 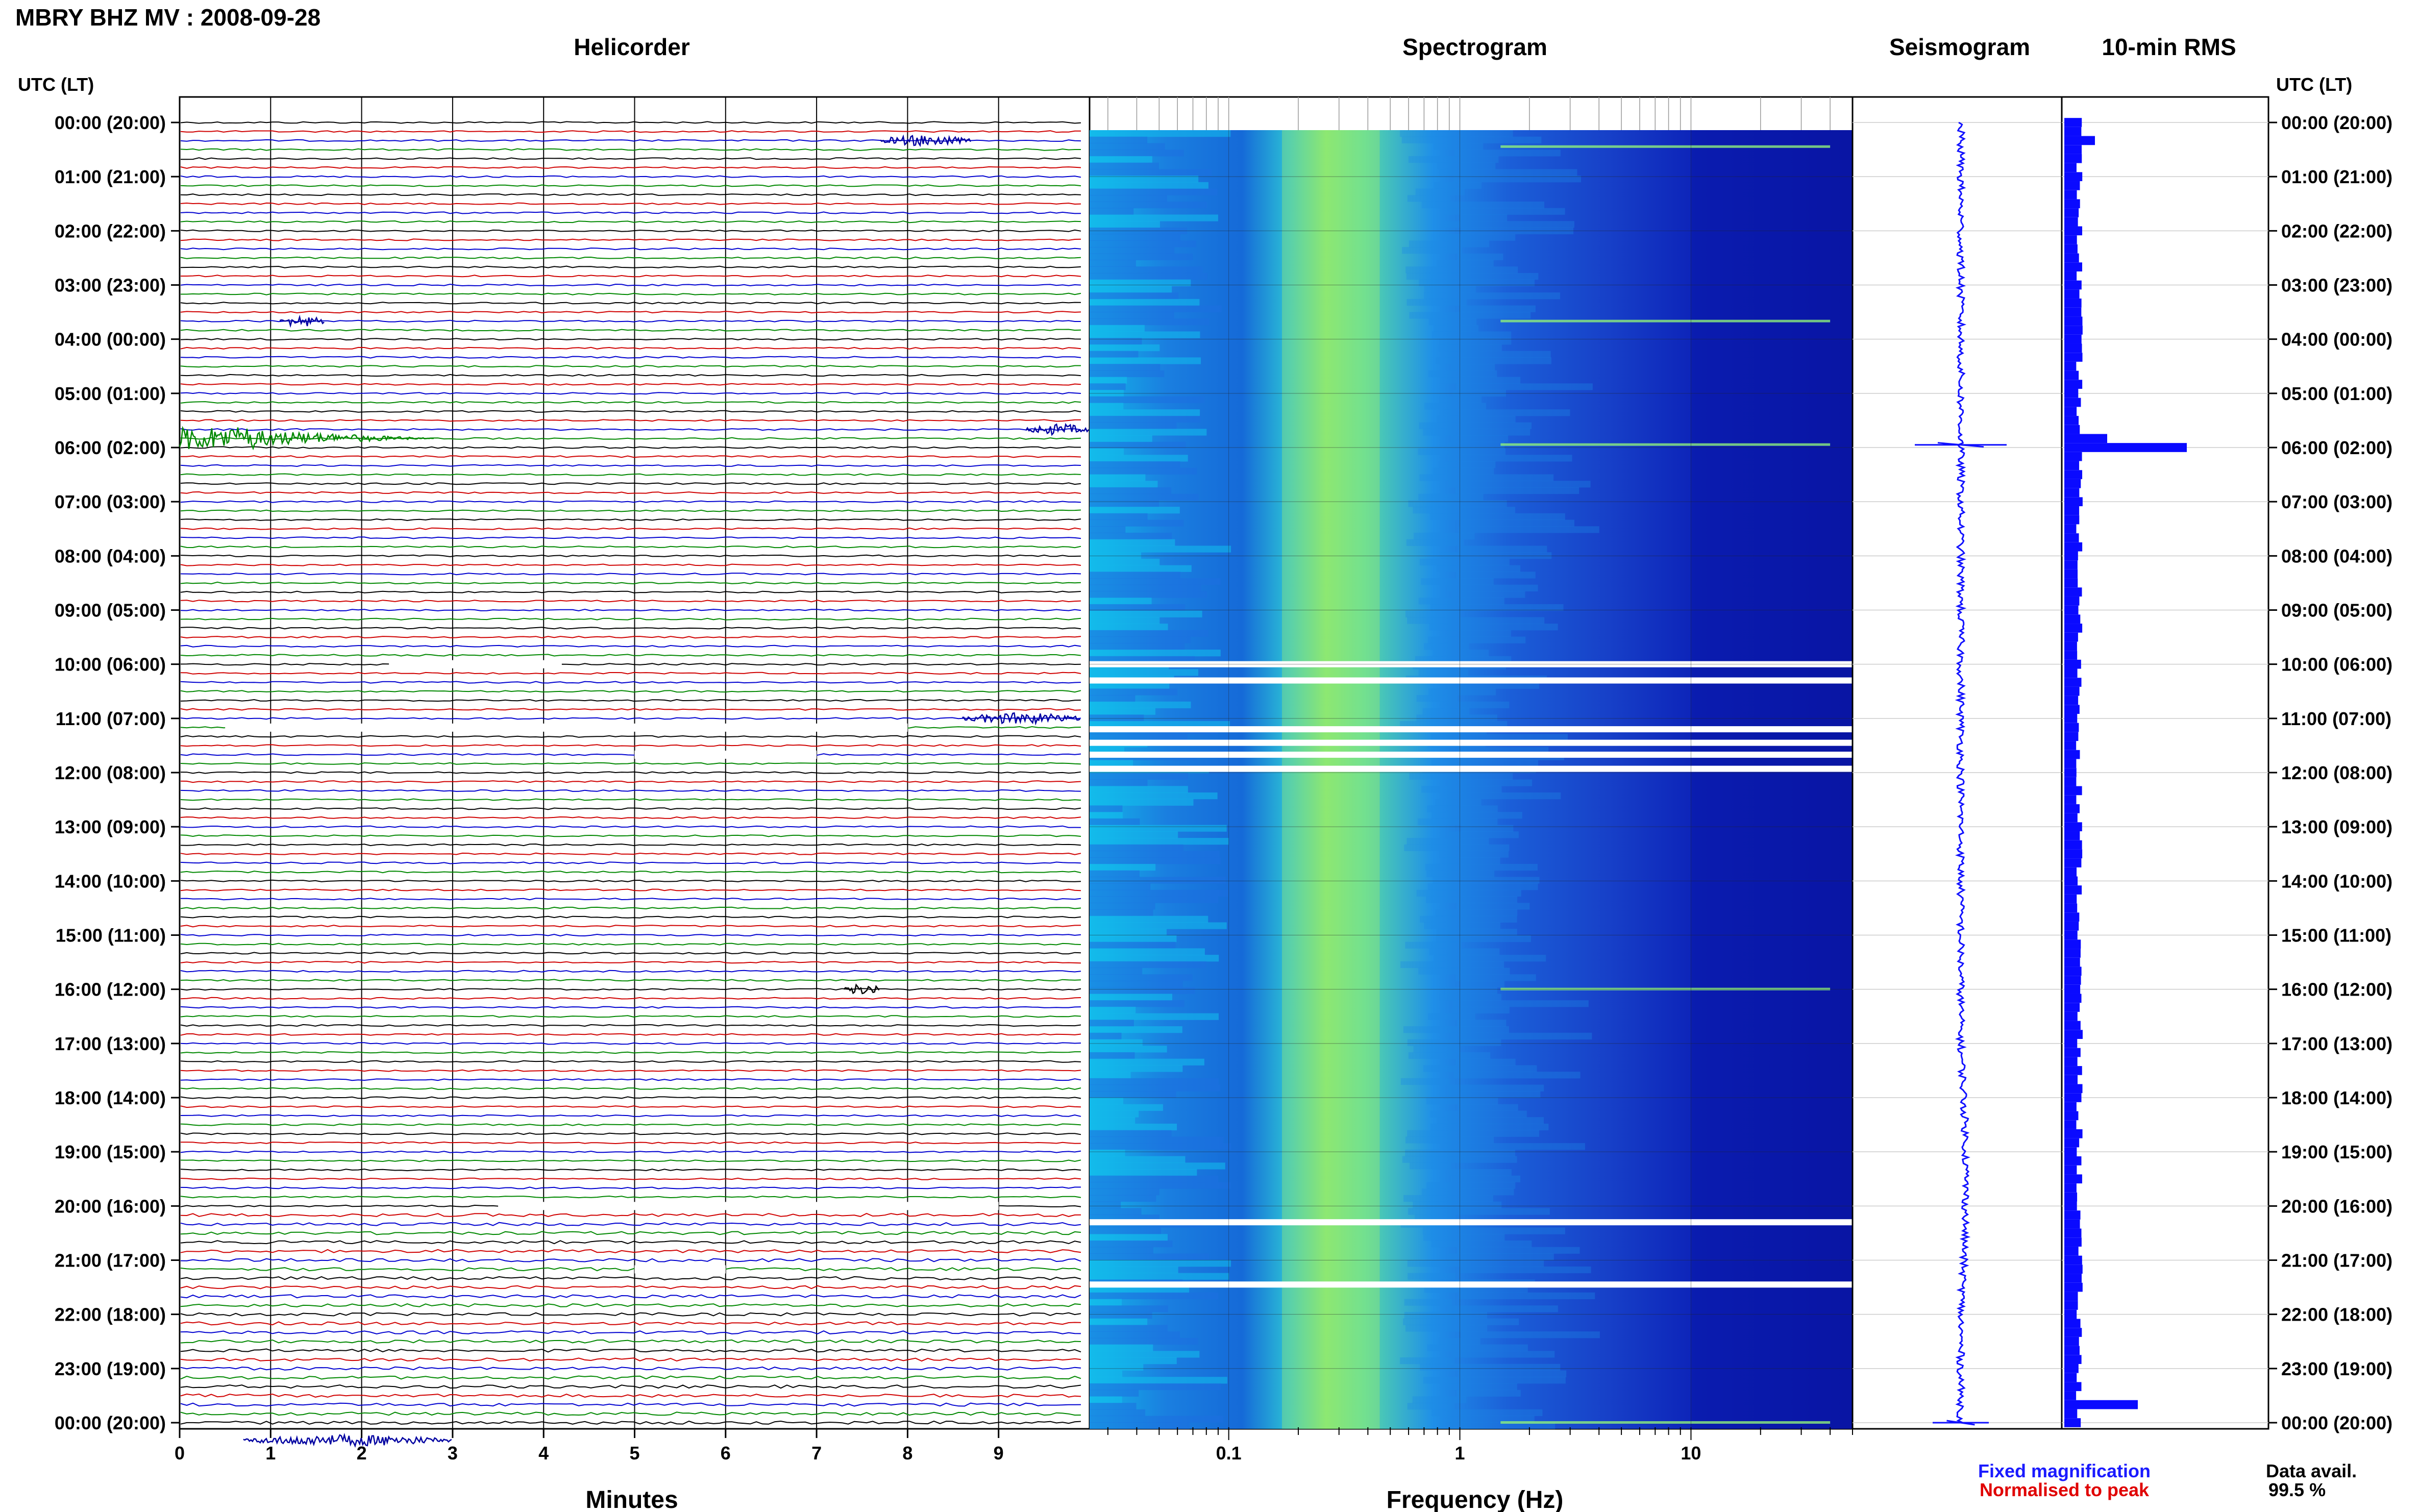 I want to click on time-label-right: 09:00 (05:00), so click(x=2336, y=610).